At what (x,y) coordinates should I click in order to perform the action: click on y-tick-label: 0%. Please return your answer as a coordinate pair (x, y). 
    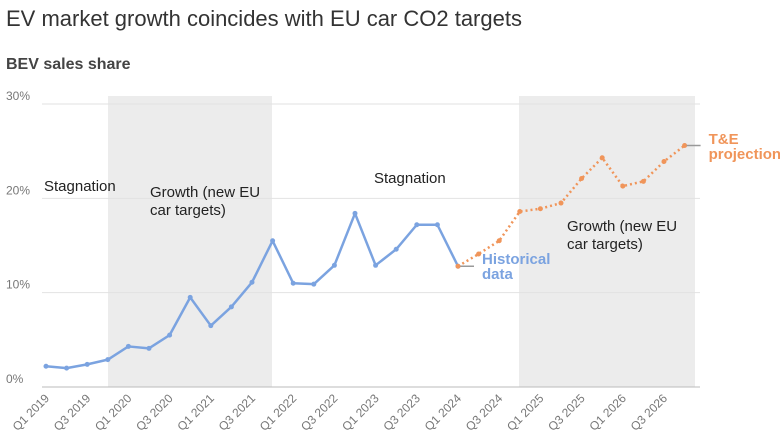
    Looking at the image, I should click on (15, 379).